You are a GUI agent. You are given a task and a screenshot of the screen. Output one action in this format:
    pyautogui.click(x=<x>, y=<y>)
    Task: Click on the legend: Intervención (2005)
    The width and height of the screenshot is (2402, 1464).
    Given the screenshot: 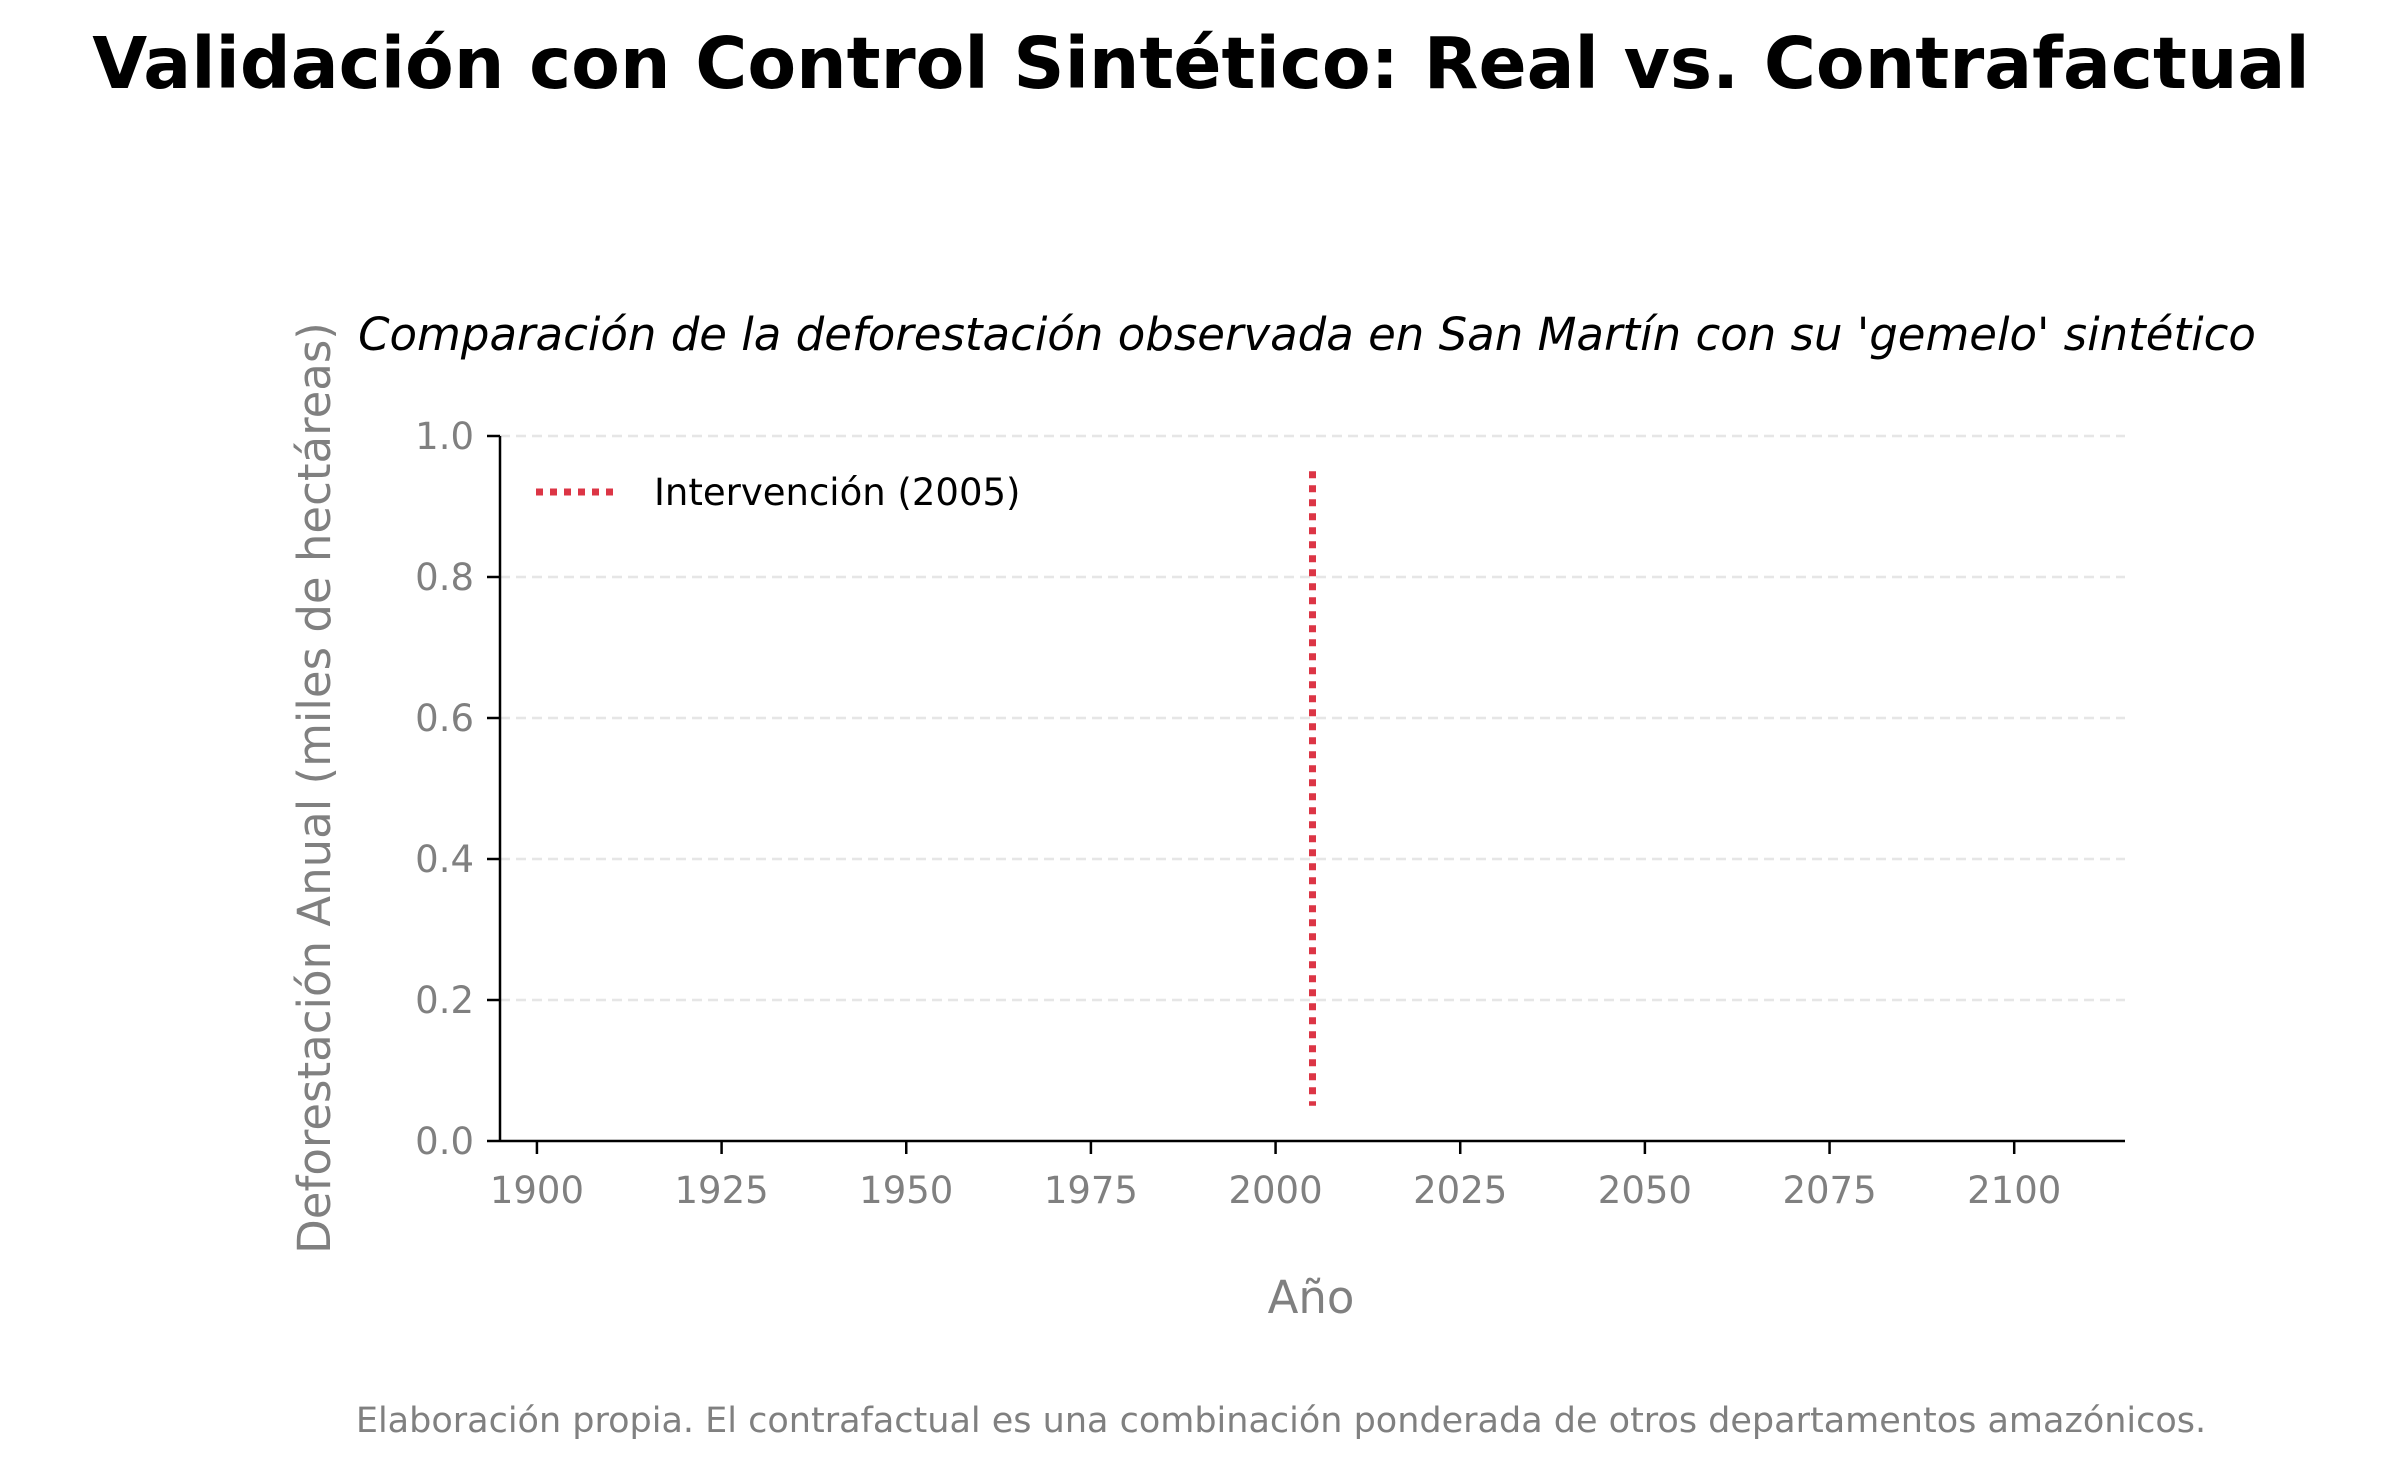 What is the action you would take?
    pyautogui.click(x=778, y=492)
    